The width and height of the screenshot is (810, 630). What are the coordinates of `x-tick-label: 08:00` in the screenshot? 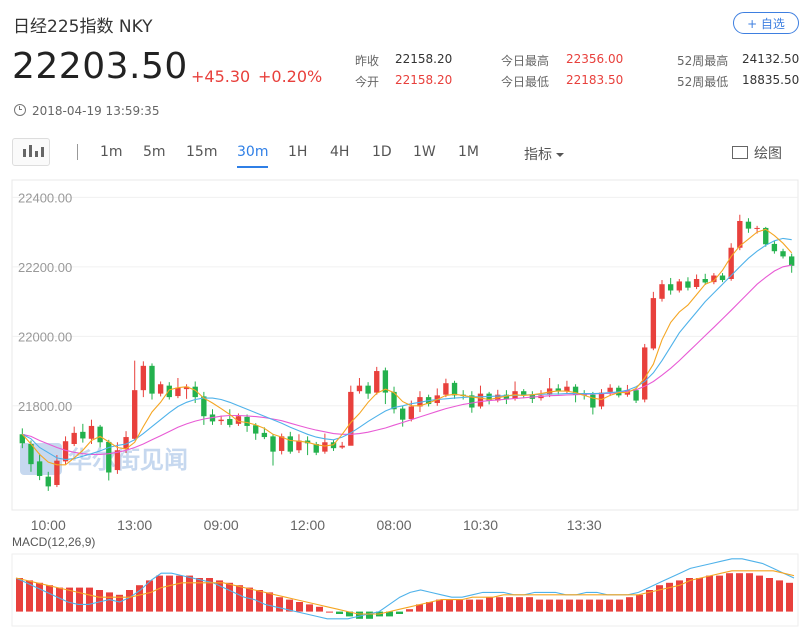 It's located at (394, 525).